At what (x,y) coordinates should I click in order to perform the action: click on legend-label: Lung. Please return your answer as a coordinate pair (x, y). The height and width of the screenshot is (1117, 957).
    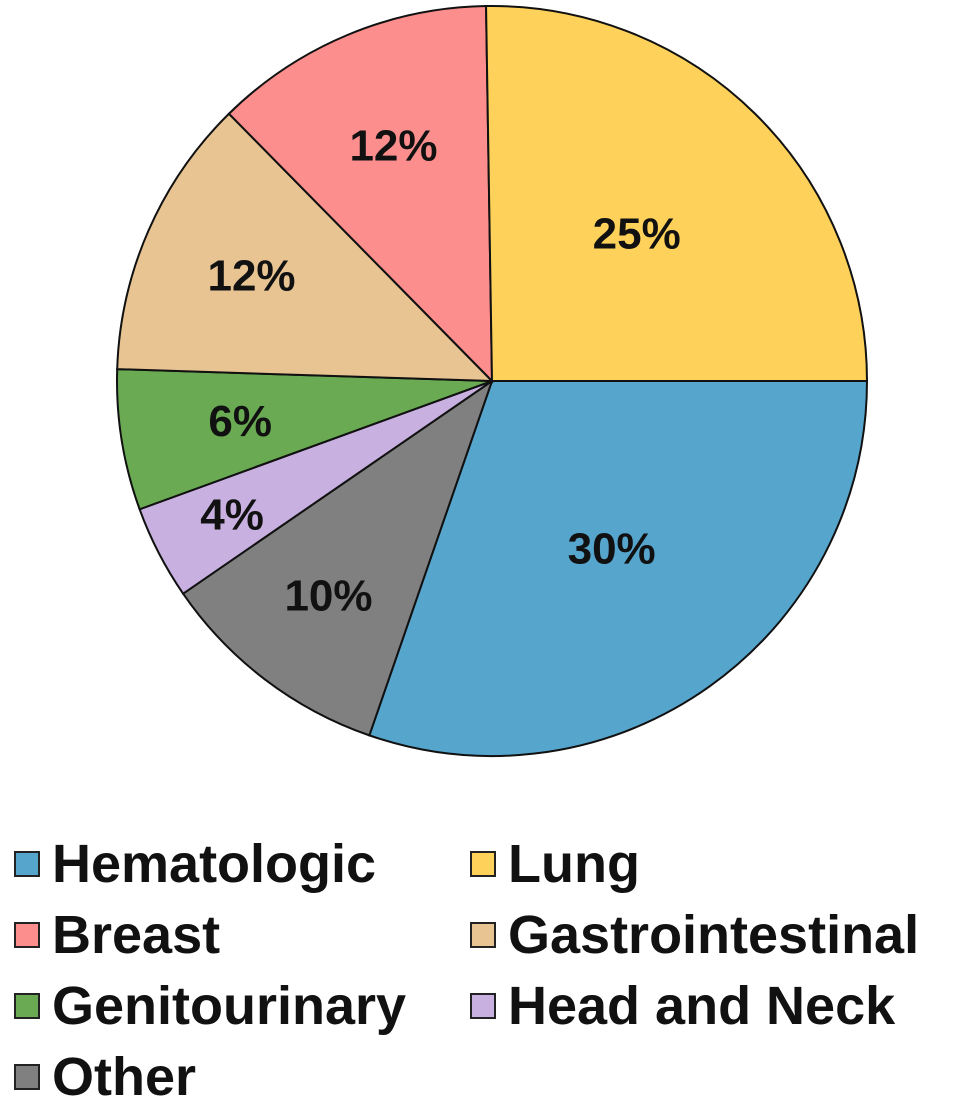
    Looking at the image, I should click on (574, 864).